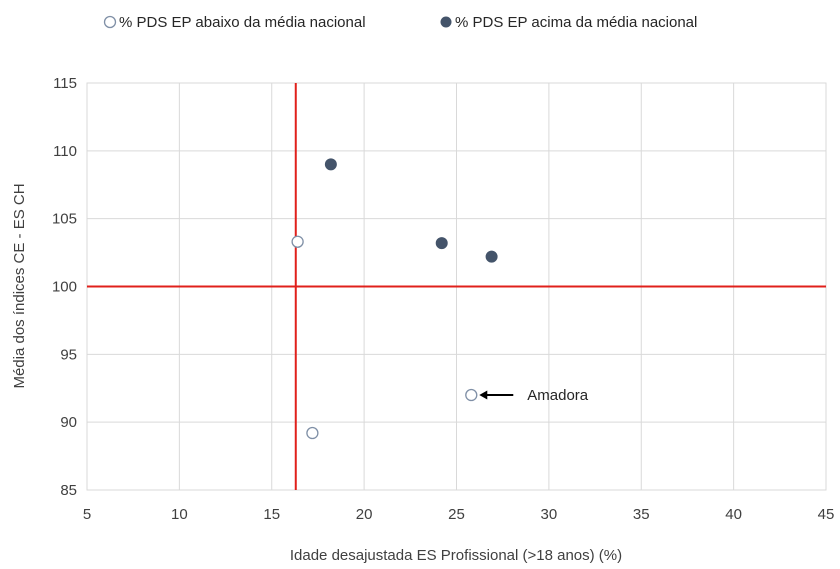 This screenshot has width=840, height=569. I want to click on x-axis-ticks: 5 10 15 20 25 30 35 40 45, so click(459, 514).